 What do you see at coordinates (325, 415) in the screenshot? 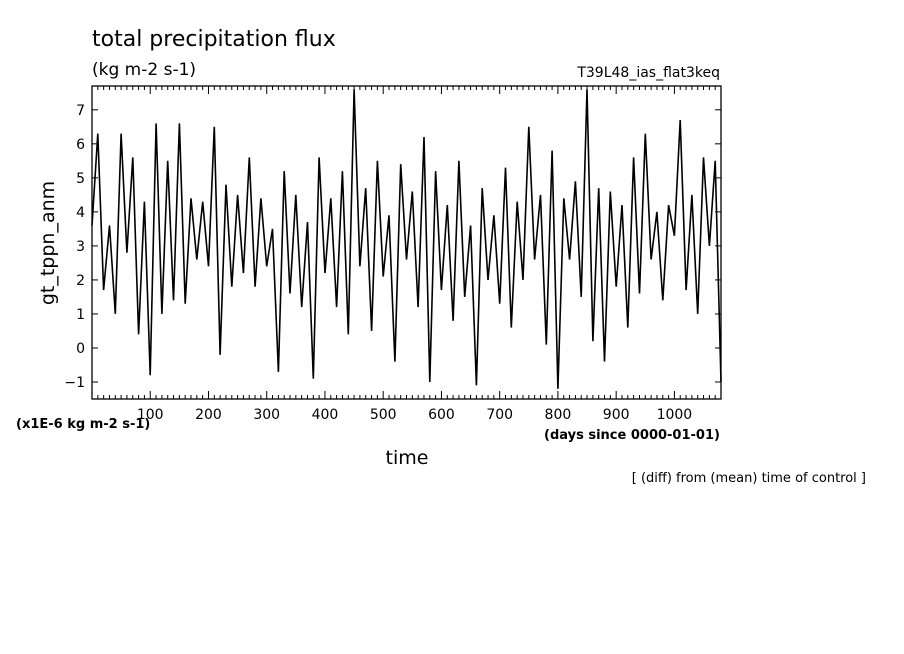
I see `x-tick-label: 400` at bounding box center [325, 415].